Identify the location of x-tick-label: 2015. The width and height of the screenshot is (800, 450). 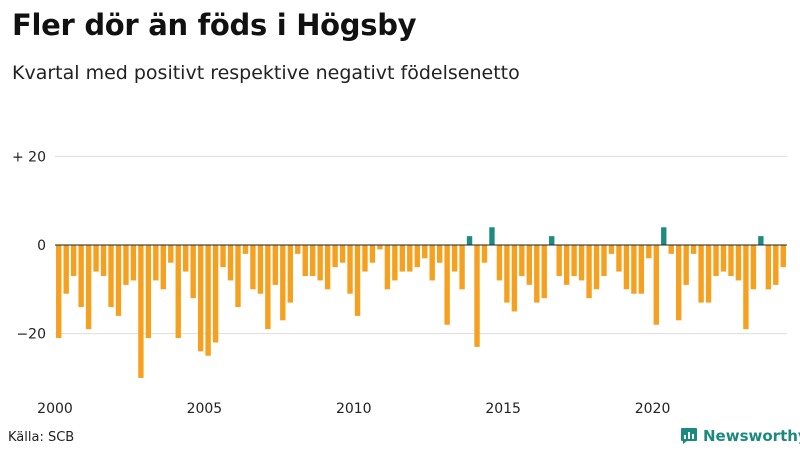
(503, 409).